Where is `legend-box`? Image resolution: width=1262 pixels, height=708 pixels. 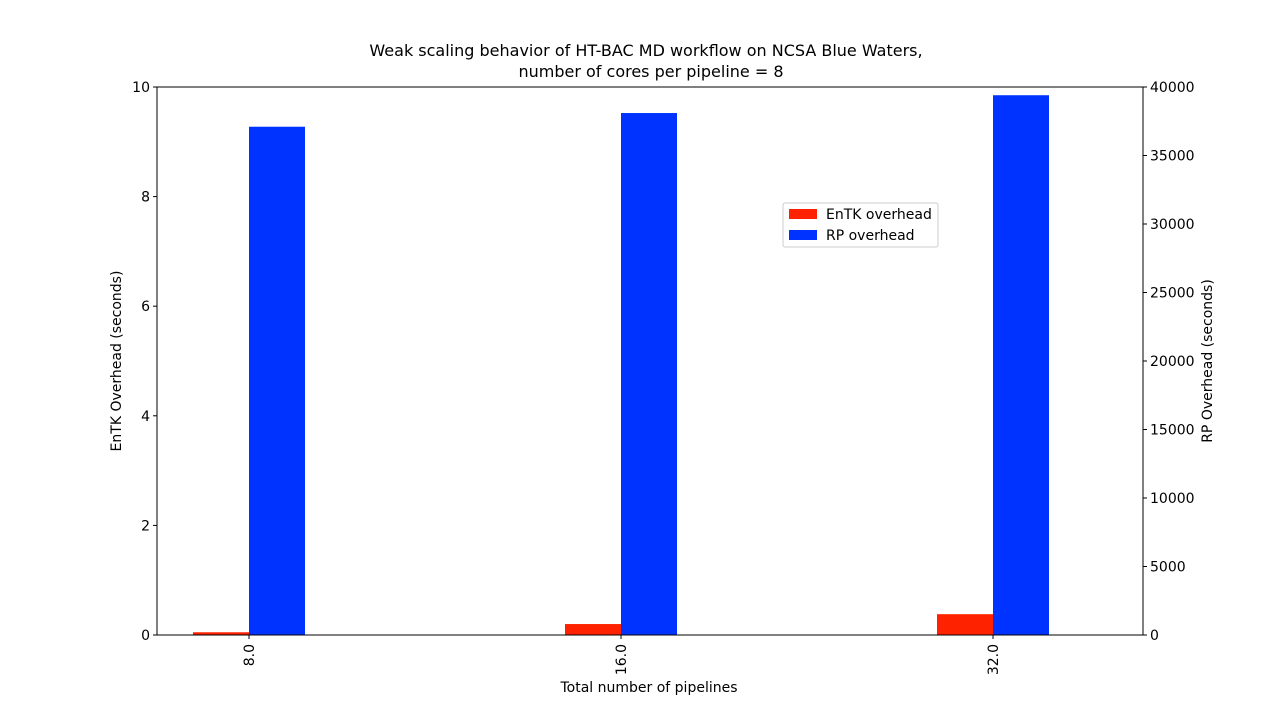
legend-box is located at coordinates (860, 225).